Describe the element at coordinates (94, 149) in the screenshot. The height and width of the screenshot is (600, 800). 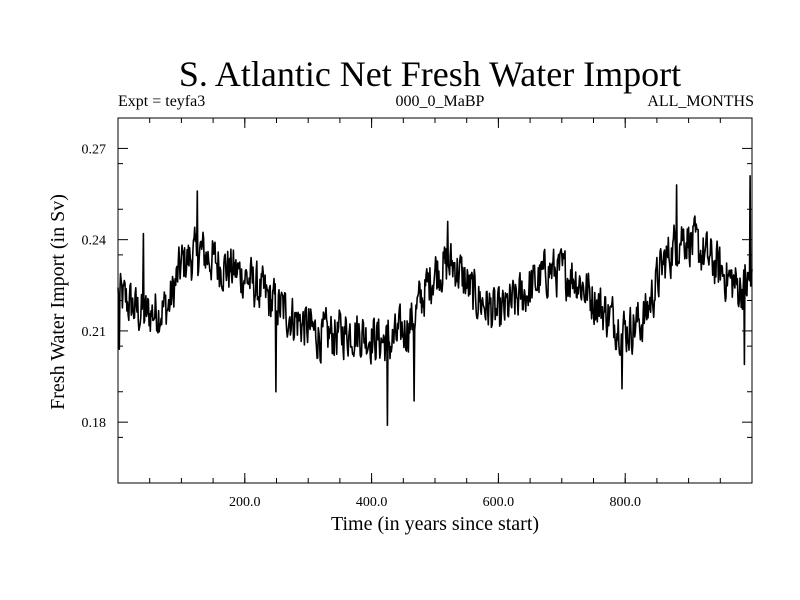
I see `y-tick-label: 0.27` at that location.